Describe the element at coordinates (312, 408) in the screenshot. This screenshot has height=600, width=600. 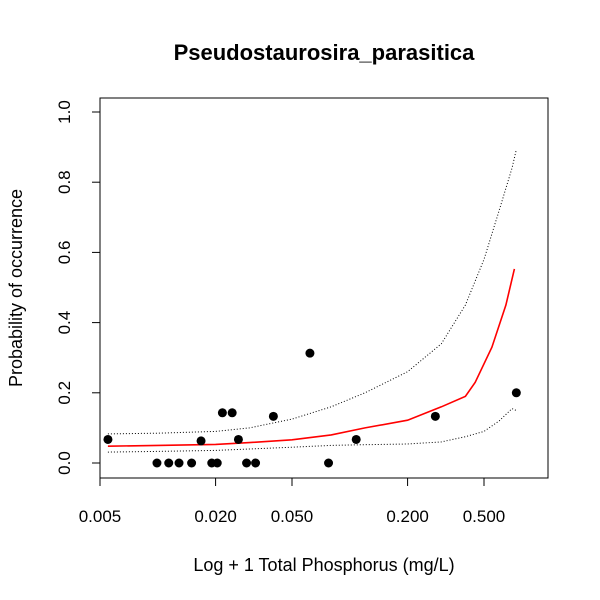
I see `data-points` at that location.